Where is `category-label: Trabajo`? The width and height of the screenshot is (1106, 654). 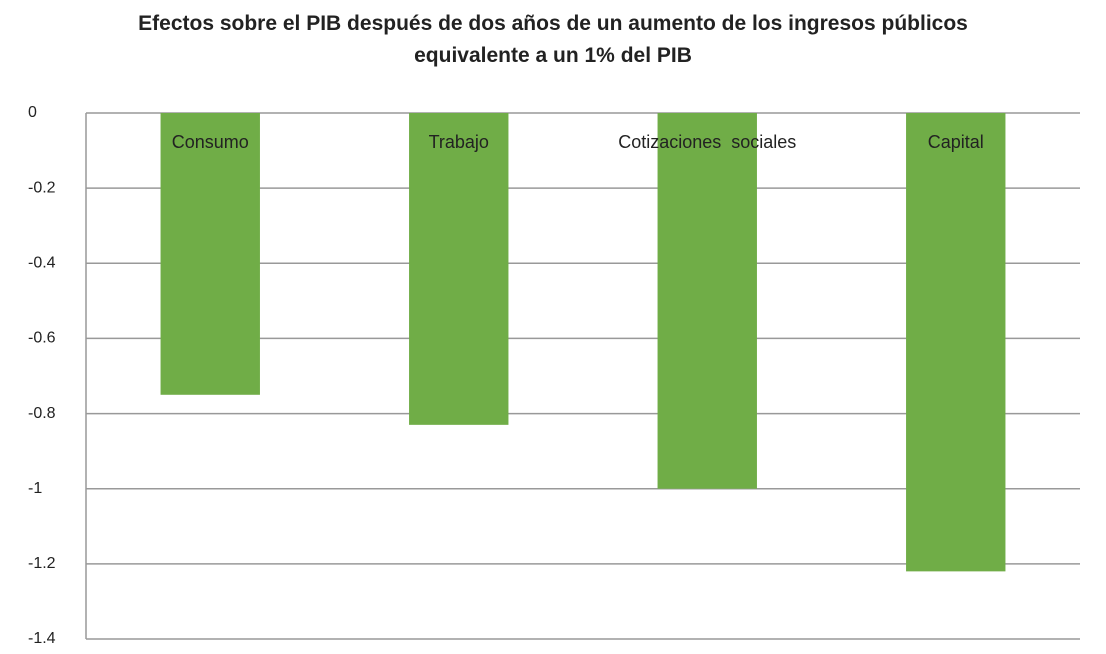 category-label: Trabajo is located at coordinates (459, 142).